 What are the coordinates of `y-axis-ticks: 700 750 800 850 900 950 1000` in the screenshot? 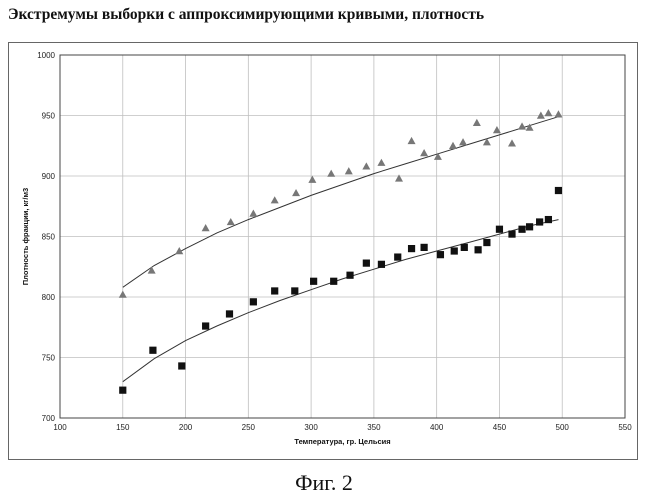 It's located at (46, 237).